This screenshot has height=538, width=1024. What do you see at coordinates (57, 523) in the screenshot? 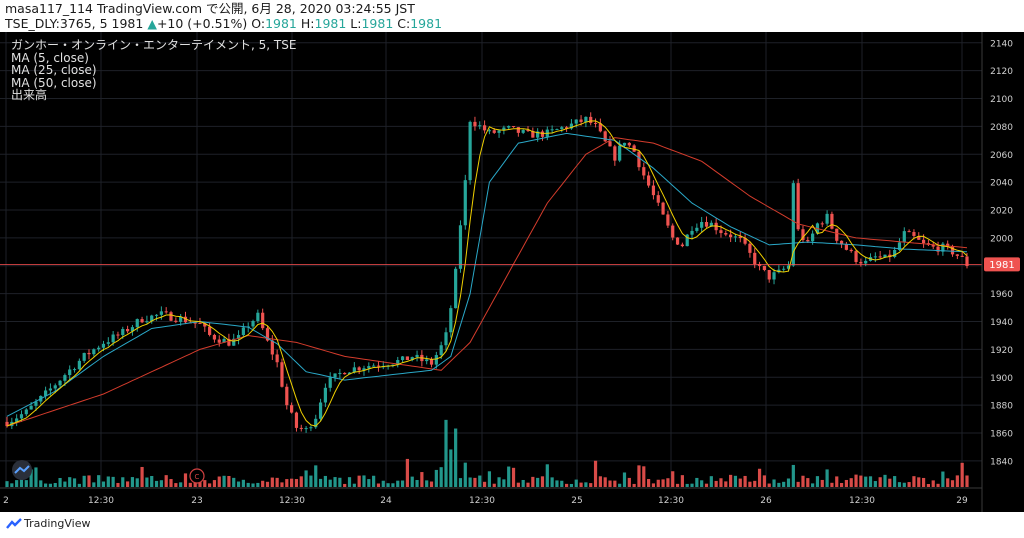
I see `footer-brand: TradingView` at bounding box center [57, 523].